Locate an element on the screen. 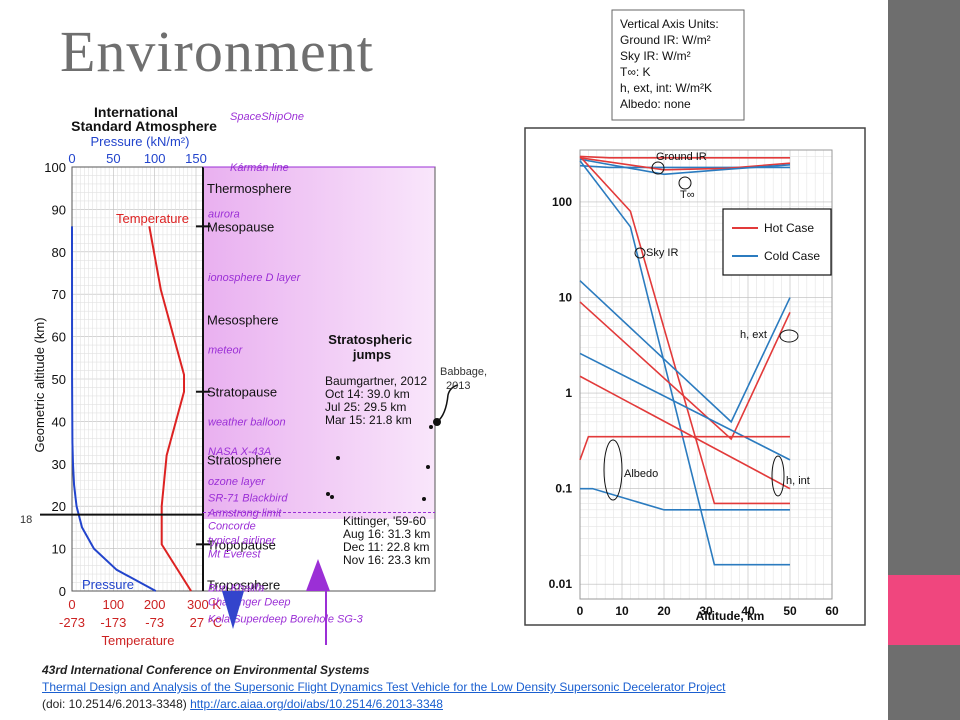 The width and height of the screenshot is (960, 720). burj-khalifa-icon is located at coordinates (318, 575).